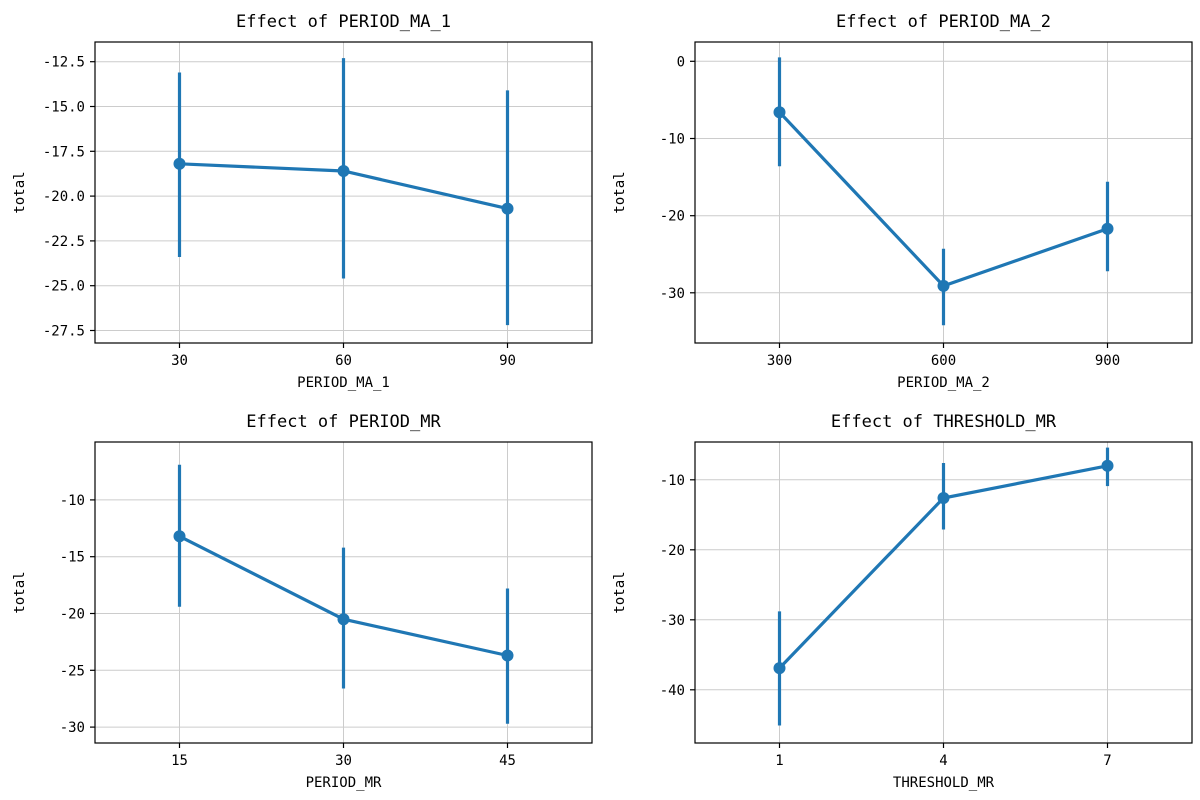 The image size is (1200, 800). Describe the element at coordinates (779, 361) in the screenshot. I see `x-tick-label: 300` at that location.